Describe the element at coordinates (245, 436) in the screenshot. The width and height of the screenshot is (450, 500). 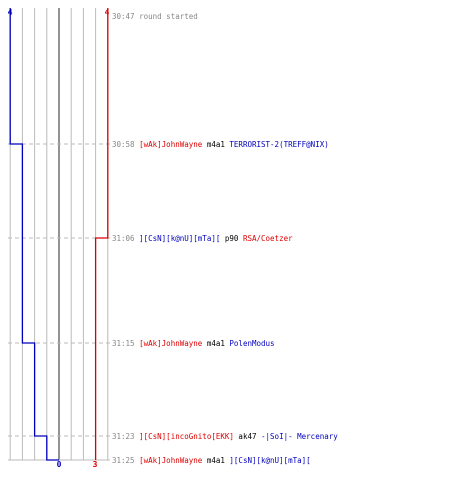
I see `event-weapon: ak47` at that location.